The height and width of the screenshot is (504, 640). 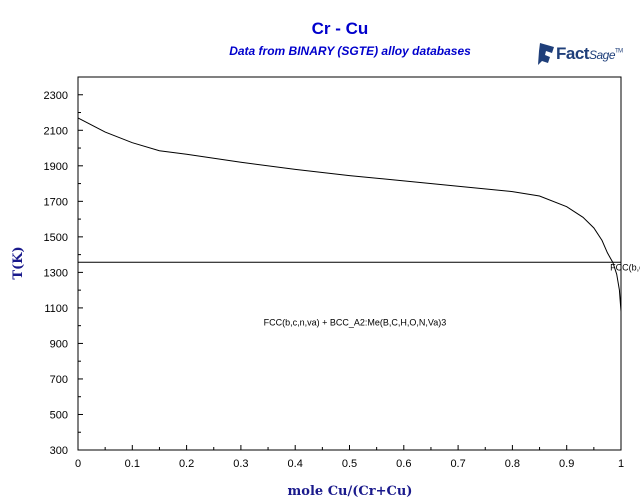 I want to click on y-tick-label: 1700, so click(x=56, y=202).